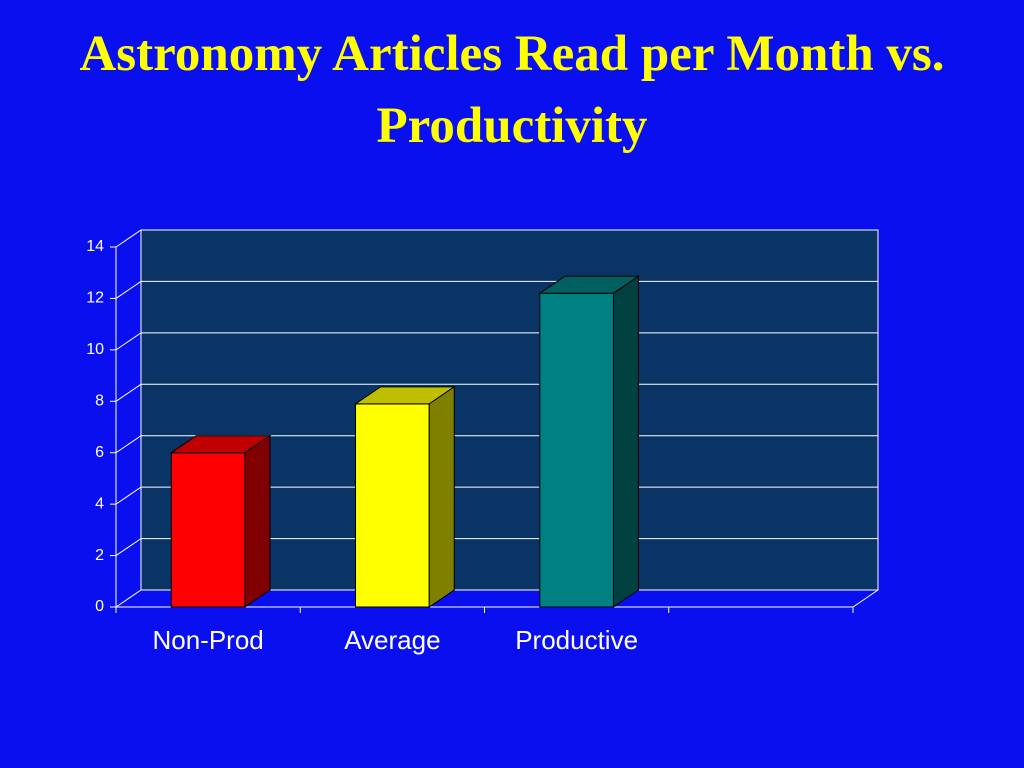 Image resolution: width=1024 pixels, height=768 pixels. What do you see at coordinates (99, 401) in the screenshot?
I see `y-tick-label: 8` at bounding box center [99, 401].